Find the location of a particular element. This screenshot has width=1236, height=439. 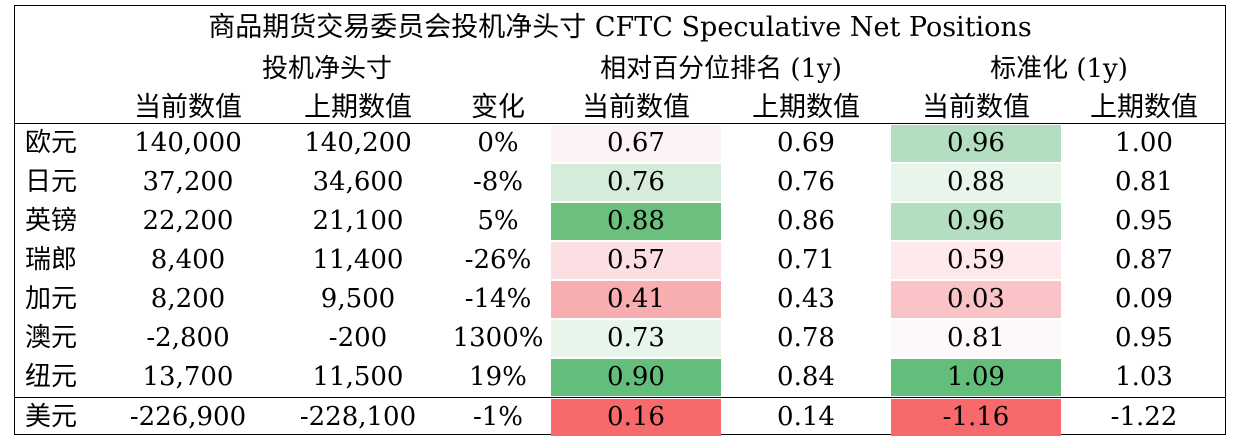

cell-pct-prev: 0.78 is located at coordinates (806, 338).